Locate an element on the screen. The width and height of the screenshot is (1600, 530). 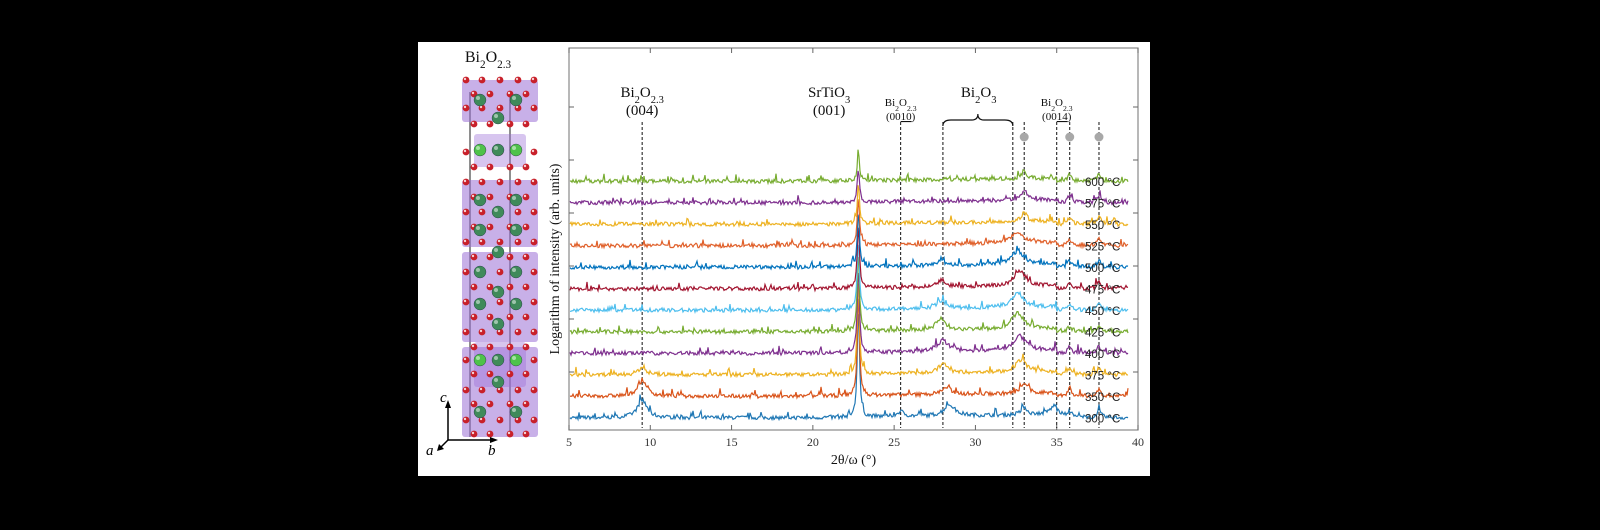
annotation-srtio3-001-index: (001) is located at coordinates (829, 111).